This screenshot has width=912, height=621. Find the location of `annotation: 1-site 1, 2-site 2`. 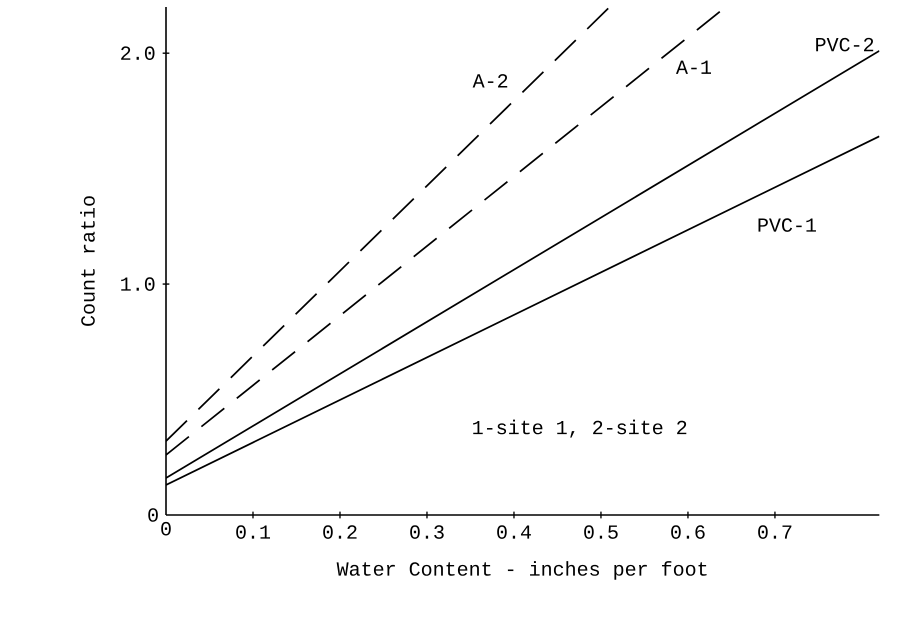

annotation: 1-site 1, 2-site 2 is located at coordinates (579, 429).